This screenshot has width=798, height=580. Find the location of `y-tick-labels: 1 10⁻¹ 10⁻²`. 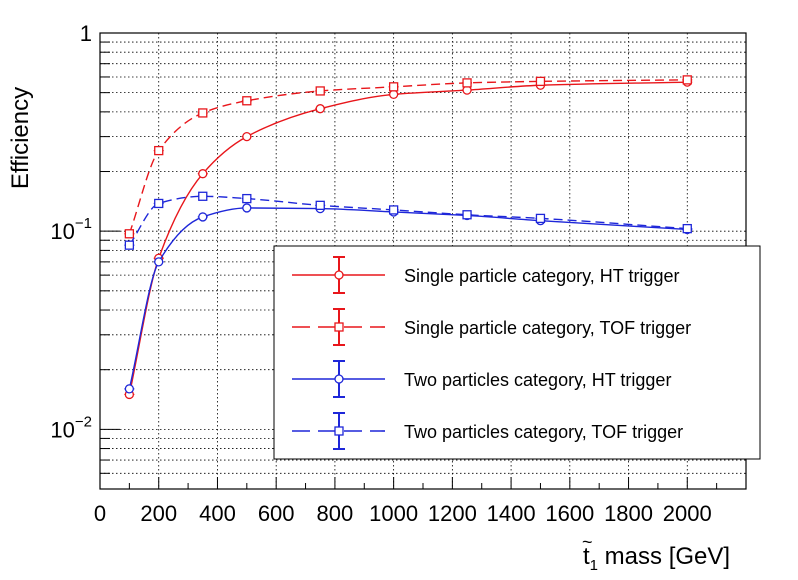

y-tick-labels: 1 10⁻¹ 10⁻² is located at coordinates (71, 231).